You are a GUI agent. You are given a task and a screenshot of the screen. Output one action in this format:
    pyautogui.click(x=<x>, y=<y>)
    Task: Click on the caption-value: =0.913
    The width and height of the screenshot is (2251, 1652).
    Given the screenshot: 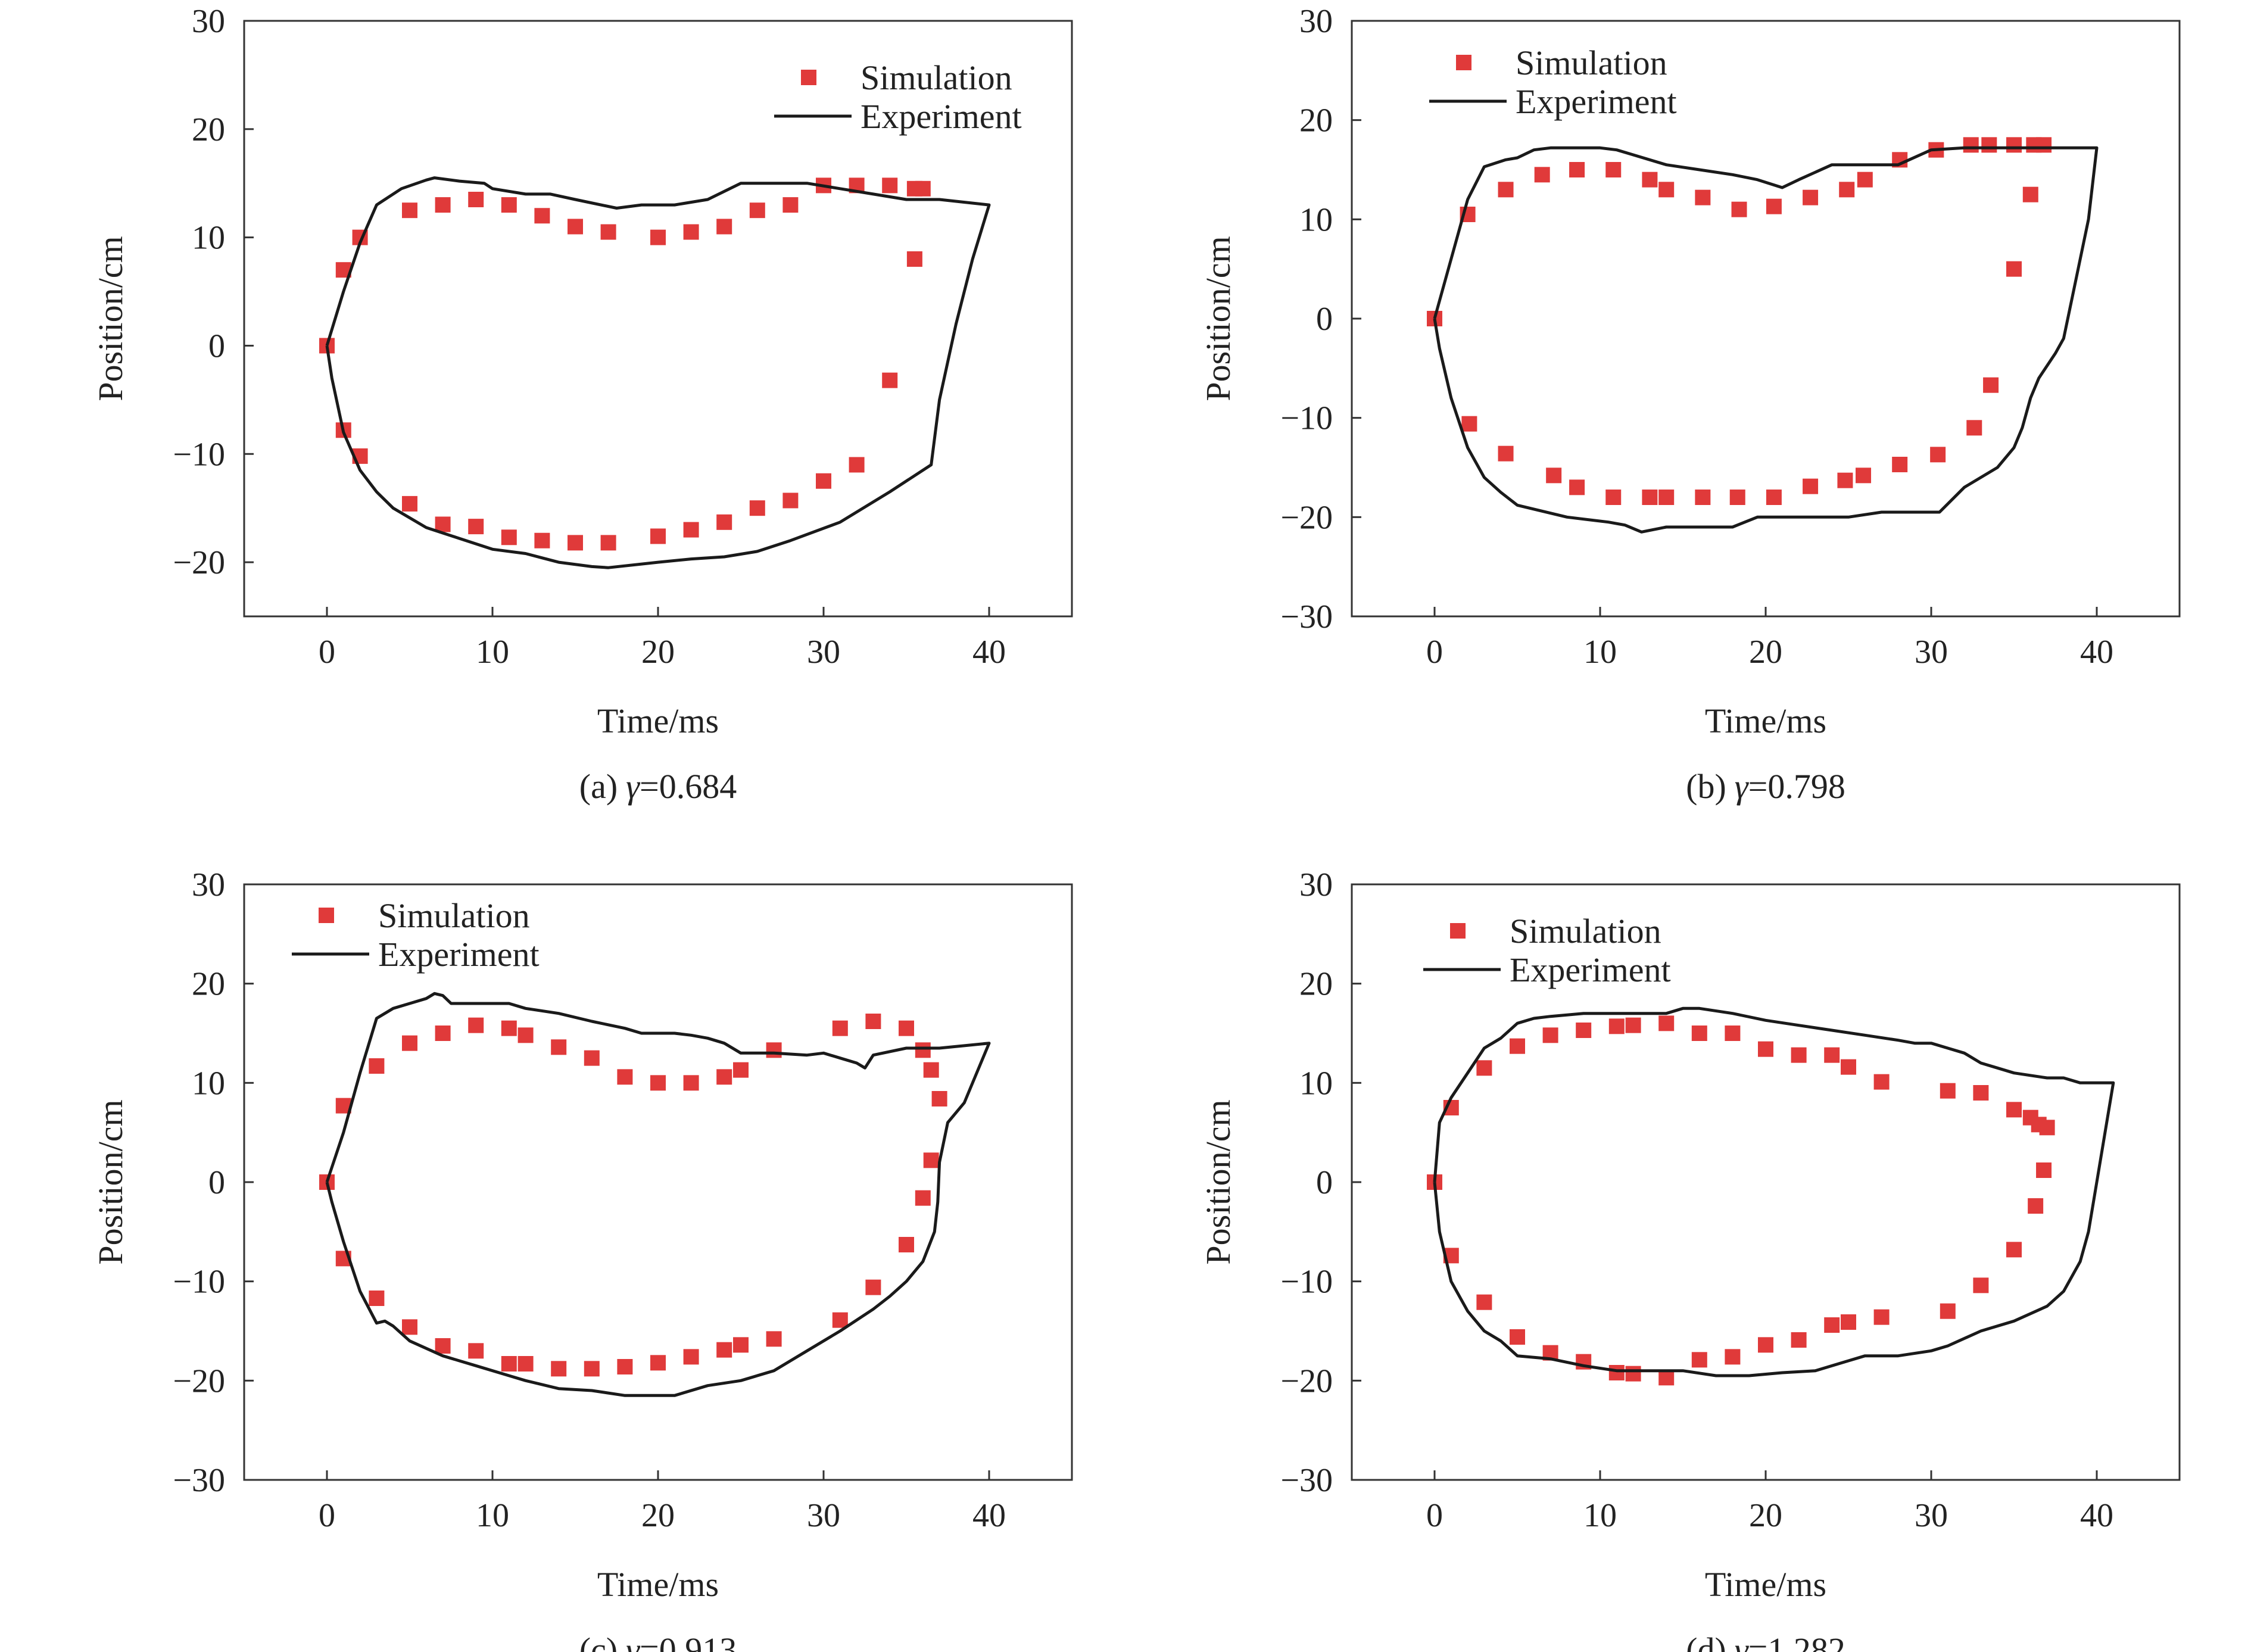 What is the action you would take?
    pyautogui.click(x=689, y=1641)
    